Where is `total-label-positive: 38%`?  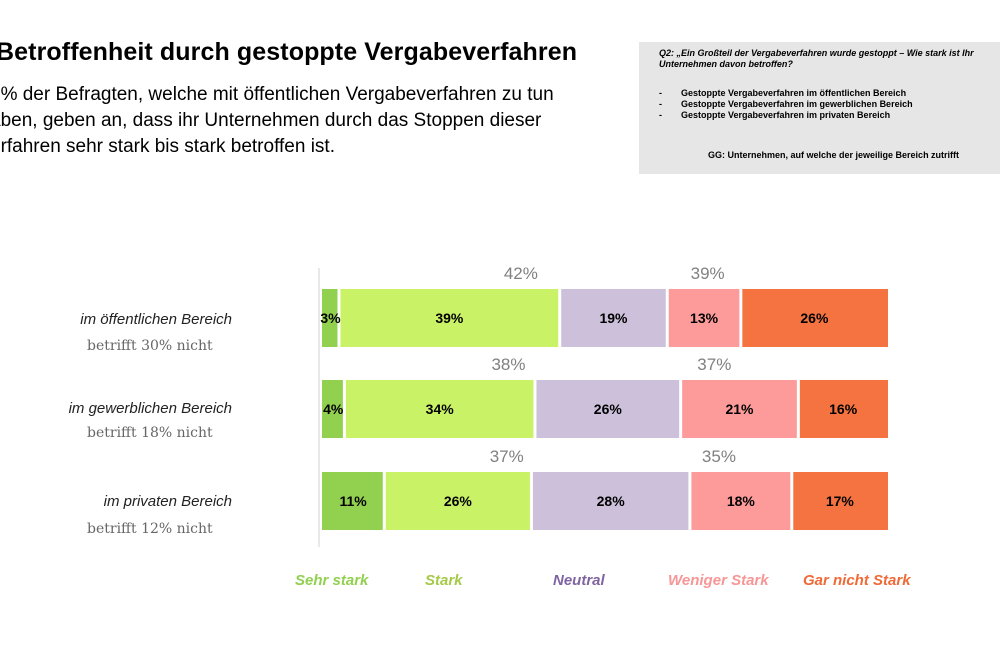 total-label-positive: 38% is located at coordinates (508, 364).